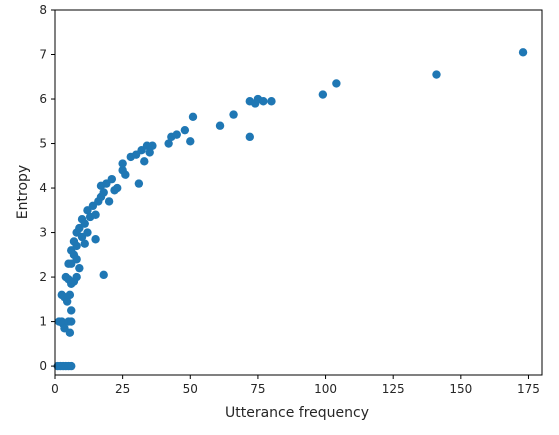 The width and height of the screenshot is (559, 435). Describe the element at coordinates (122, 389) in the screenshot. I see `x-tick-label: 25` at that location.